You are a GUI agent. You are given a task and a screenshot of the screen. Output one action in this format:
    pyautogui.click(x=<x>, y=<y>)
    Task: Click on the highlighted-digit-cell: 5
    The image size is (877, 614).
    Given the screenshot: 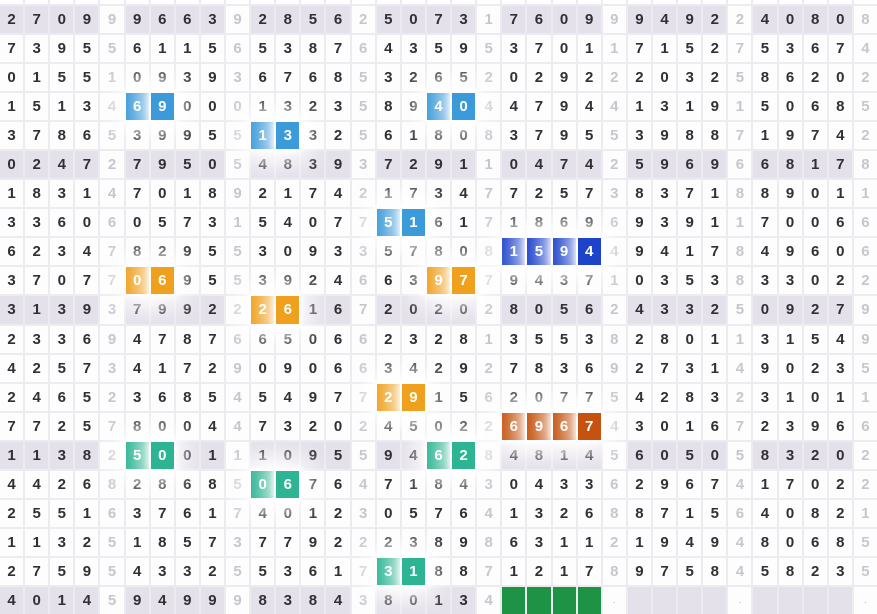 What is the action you would take?
    pyautogui.click(x=539, y=252)
    